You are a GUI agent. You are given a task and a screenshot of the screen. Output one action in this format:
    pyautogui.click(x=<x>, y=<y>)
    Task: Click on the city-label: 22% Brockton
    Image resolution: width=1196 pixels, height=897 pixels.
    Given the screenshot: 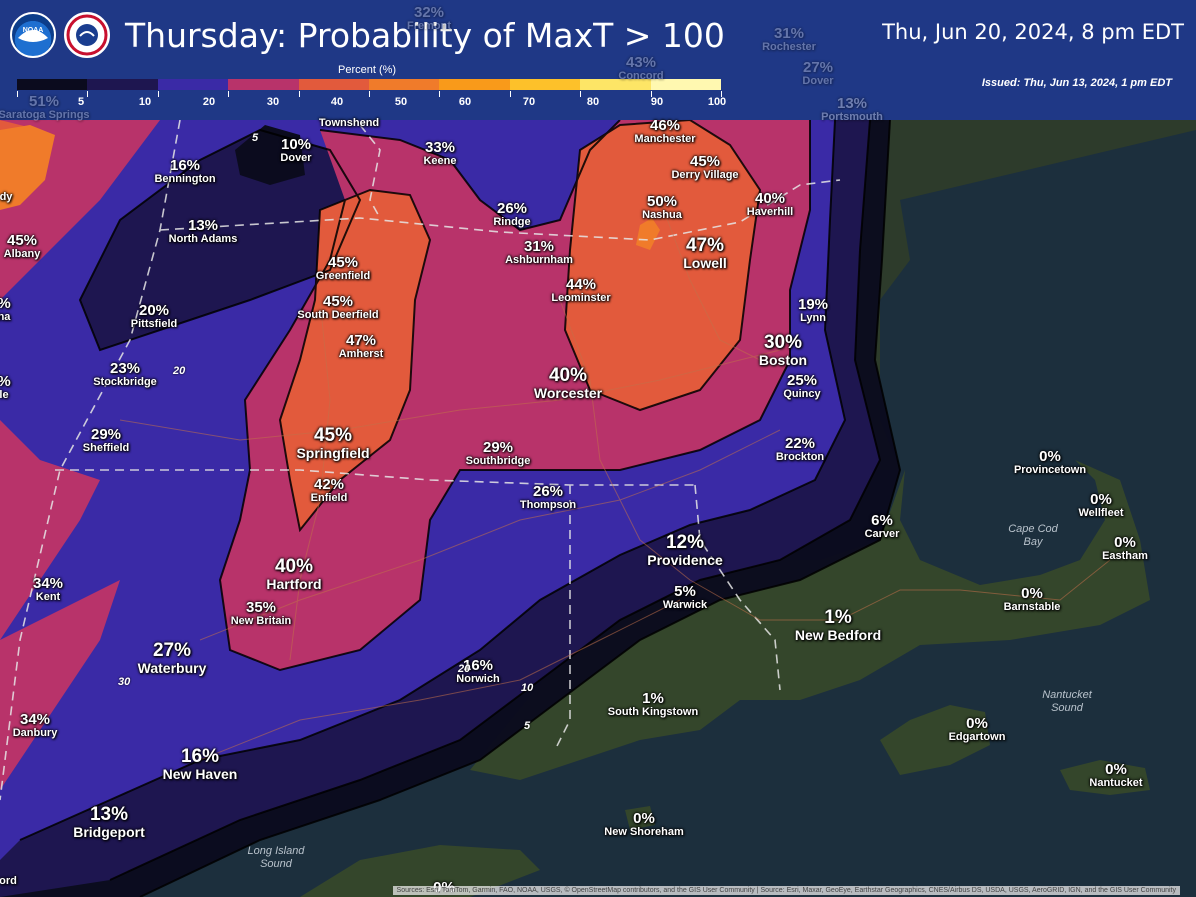 What is the action you would take?
    pyautogui.click(x=800, y=449)
    